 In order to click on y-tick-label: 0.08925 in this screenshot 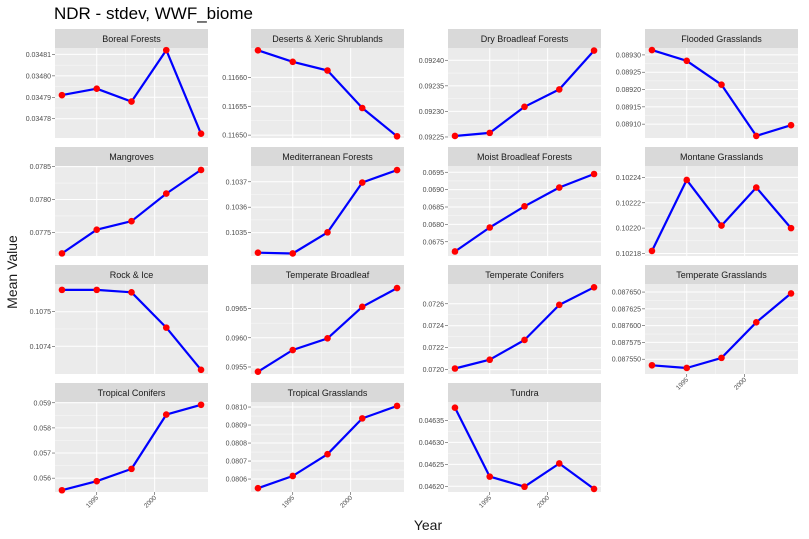, I will do `click(628, 73)`.